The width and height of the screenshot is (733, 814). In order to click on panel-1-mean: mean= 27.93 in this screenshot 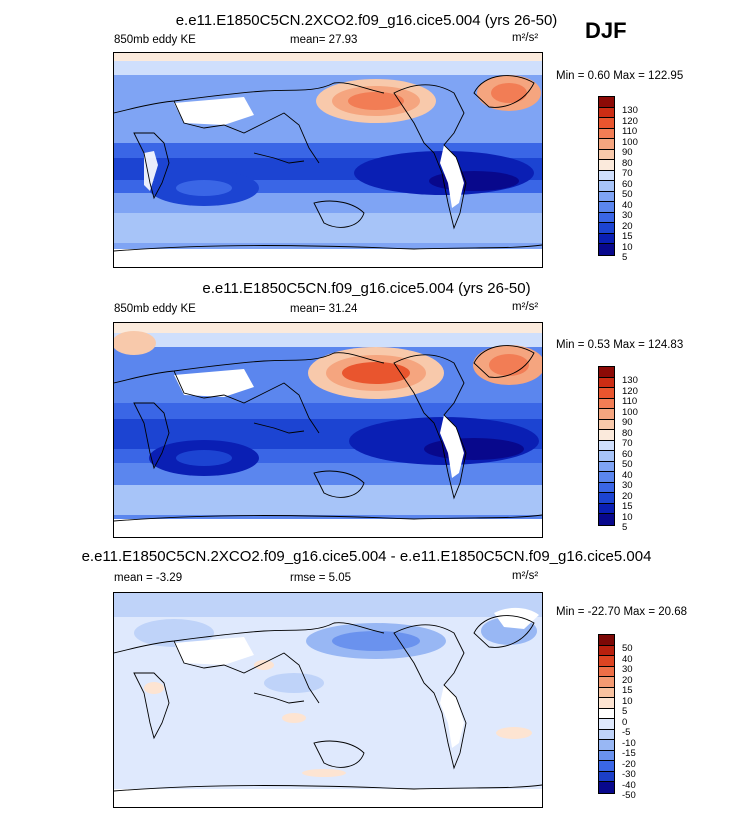, I will do `click(324, 40)`.